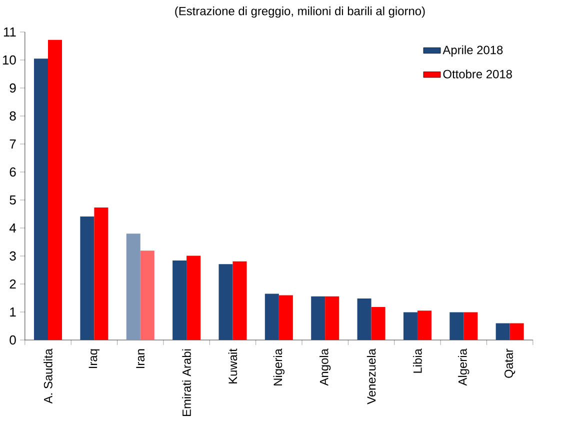 This screenshot has height=439, width=563. I want to click on y-tick-label: 3, so click(13, 256).